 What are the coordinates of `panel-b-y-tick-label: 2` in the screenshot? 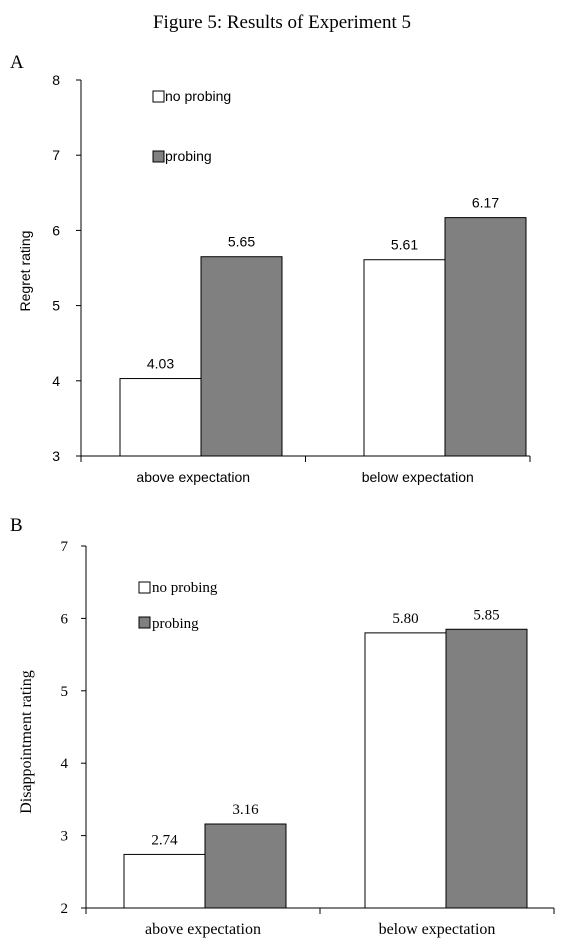 It's located at (65, 909).